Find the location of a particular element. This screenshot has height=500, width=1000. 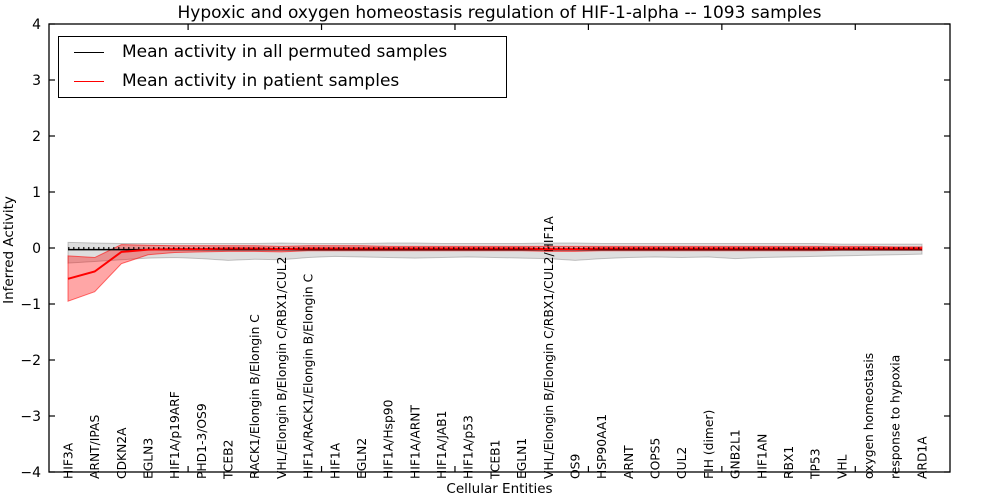

x-category-label: TCEB2 is located at coordinates (229, 460).